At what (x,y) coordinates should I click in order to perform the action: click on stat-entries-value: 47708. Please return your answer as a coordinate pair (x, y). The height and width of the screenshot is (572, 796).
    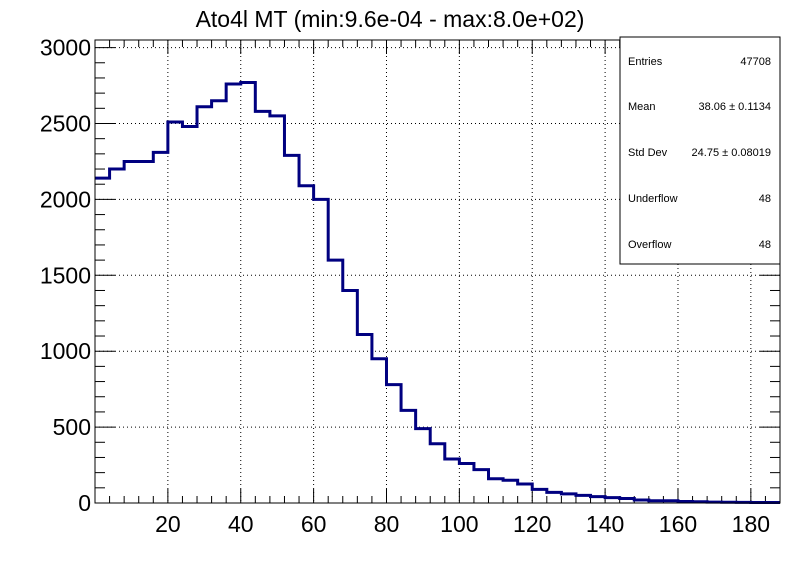
    Looking at the image, I should click on (755, 62).